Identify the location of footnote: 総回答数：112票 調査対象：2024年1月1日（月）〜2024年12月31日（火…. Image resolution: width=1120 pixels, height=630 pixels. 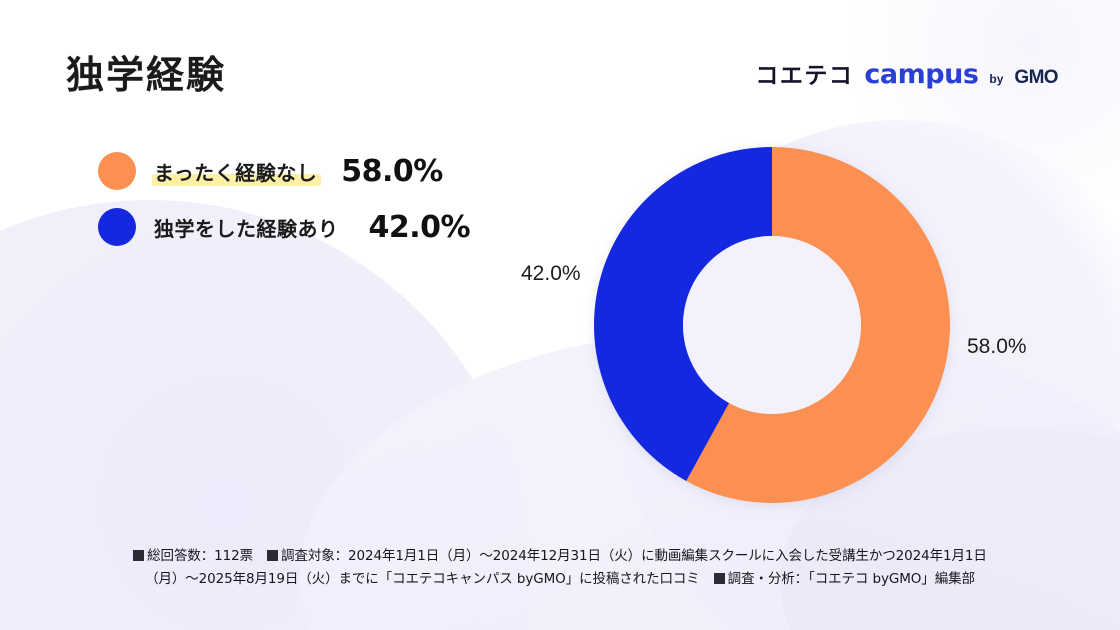
(560, 568).